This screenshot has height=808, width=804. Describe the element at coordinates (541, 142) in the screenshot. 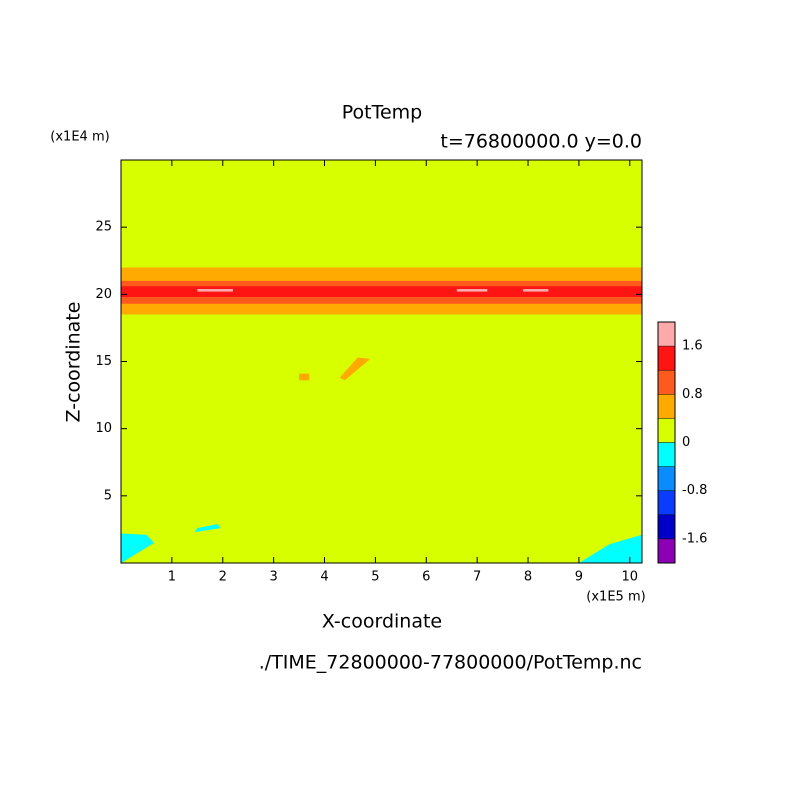

I see `chart-subtitle: t=76800000.0 y=0.0` at that location.